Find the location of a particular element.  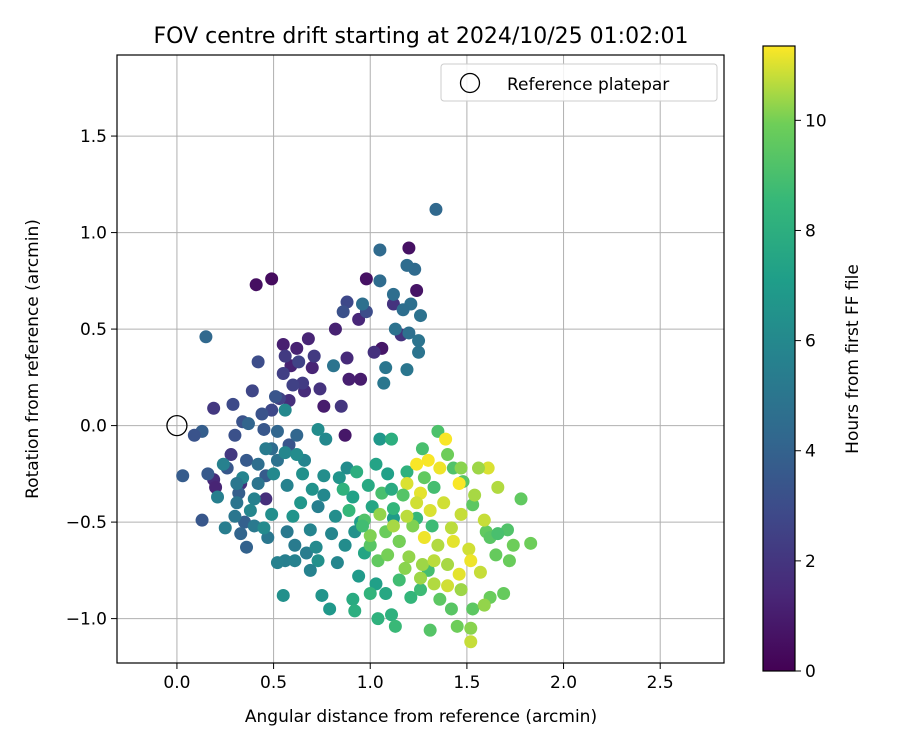

legend-box is located at coordinates (579, 82).